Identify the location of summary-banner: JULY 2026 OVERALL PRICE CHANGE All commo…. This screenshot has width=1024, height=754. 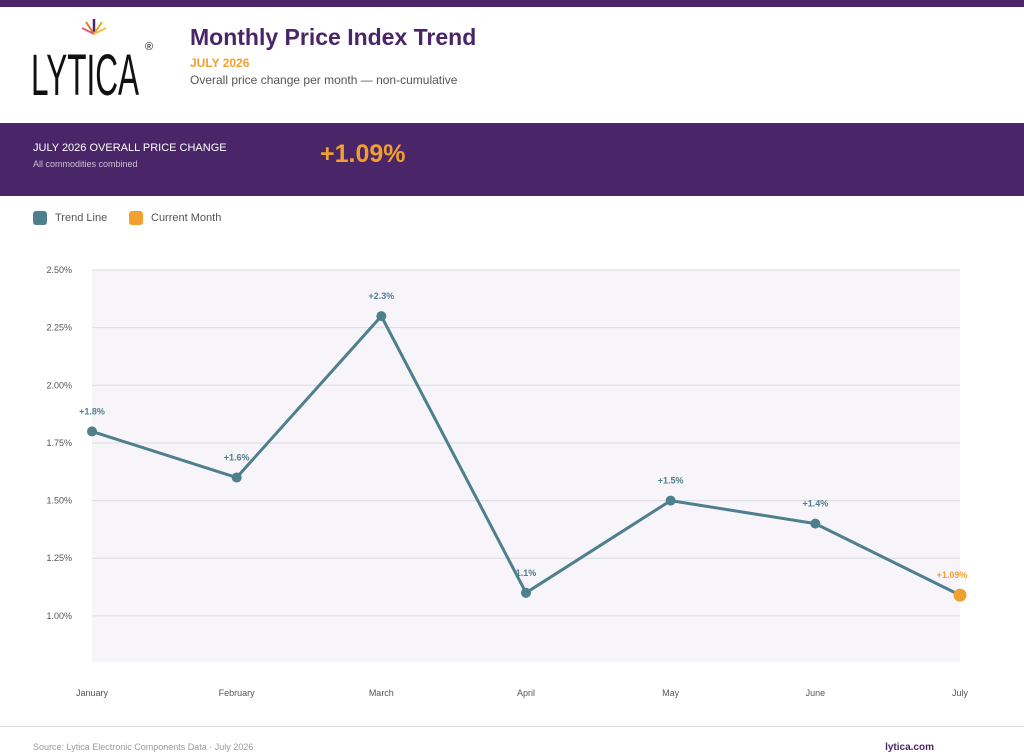
(512, 159).